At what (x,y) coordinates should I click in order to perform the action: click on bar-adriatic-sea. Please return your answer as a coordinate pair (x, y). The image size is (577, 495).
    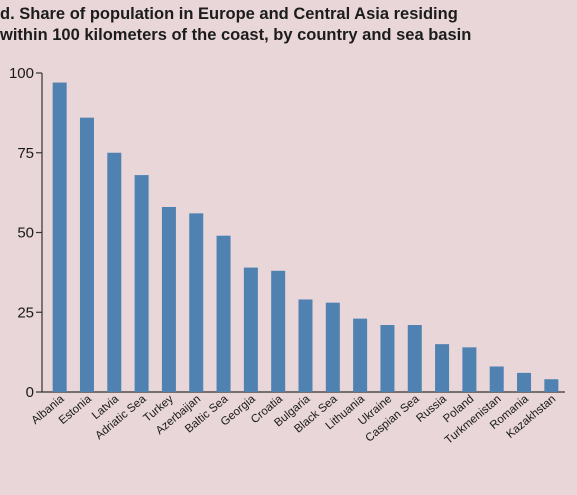
    Looking at the image, I should click on (141, 283).